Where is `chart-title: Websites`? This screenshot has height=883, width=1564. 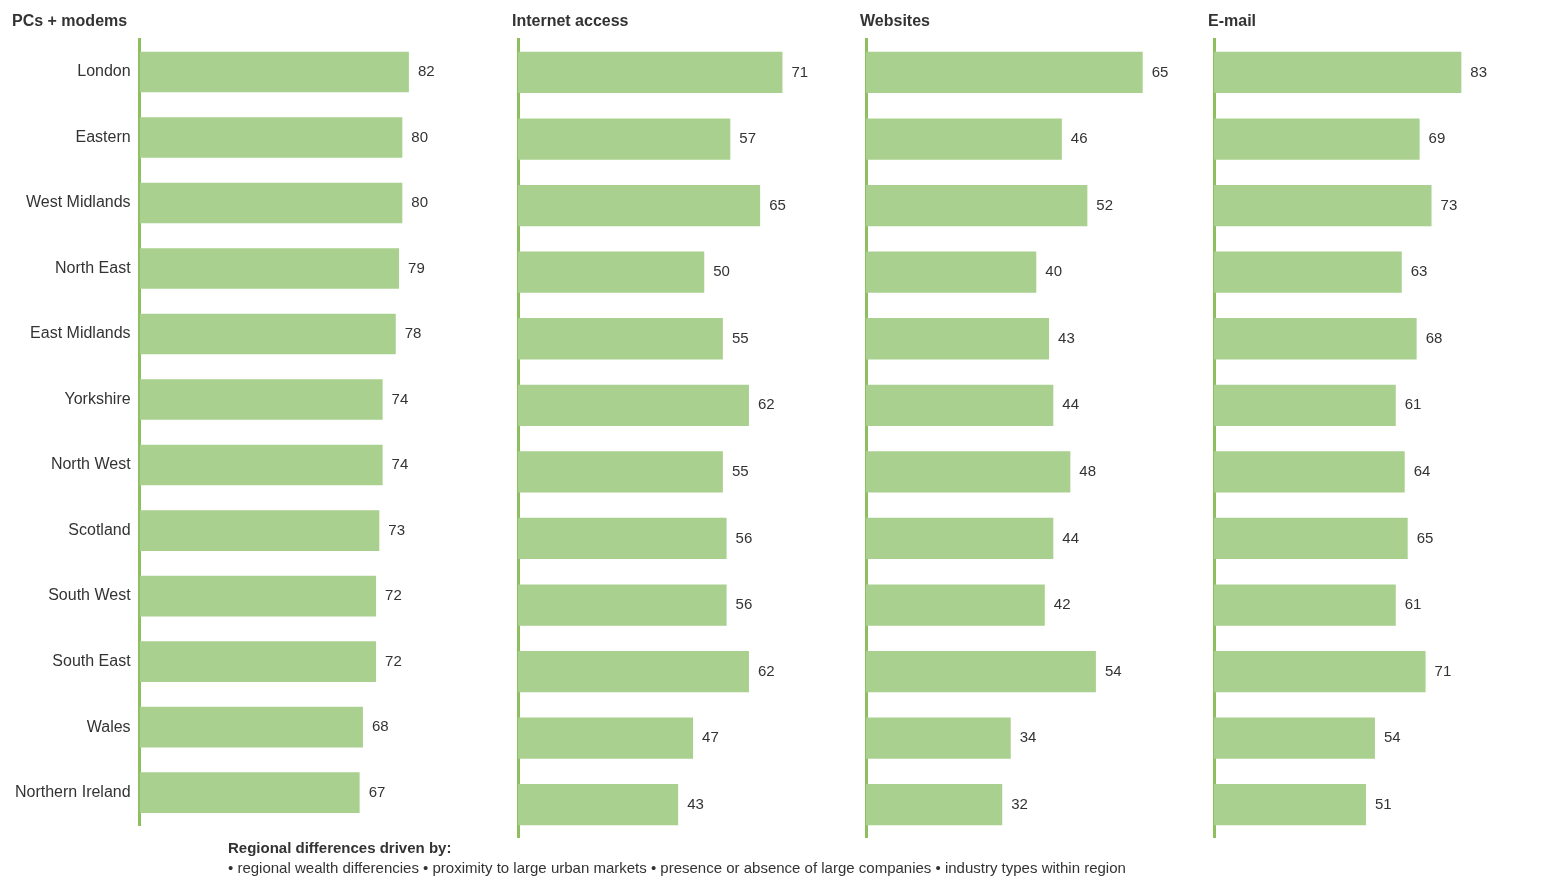
chart-title: Websites is located at coordinates (895, 21).